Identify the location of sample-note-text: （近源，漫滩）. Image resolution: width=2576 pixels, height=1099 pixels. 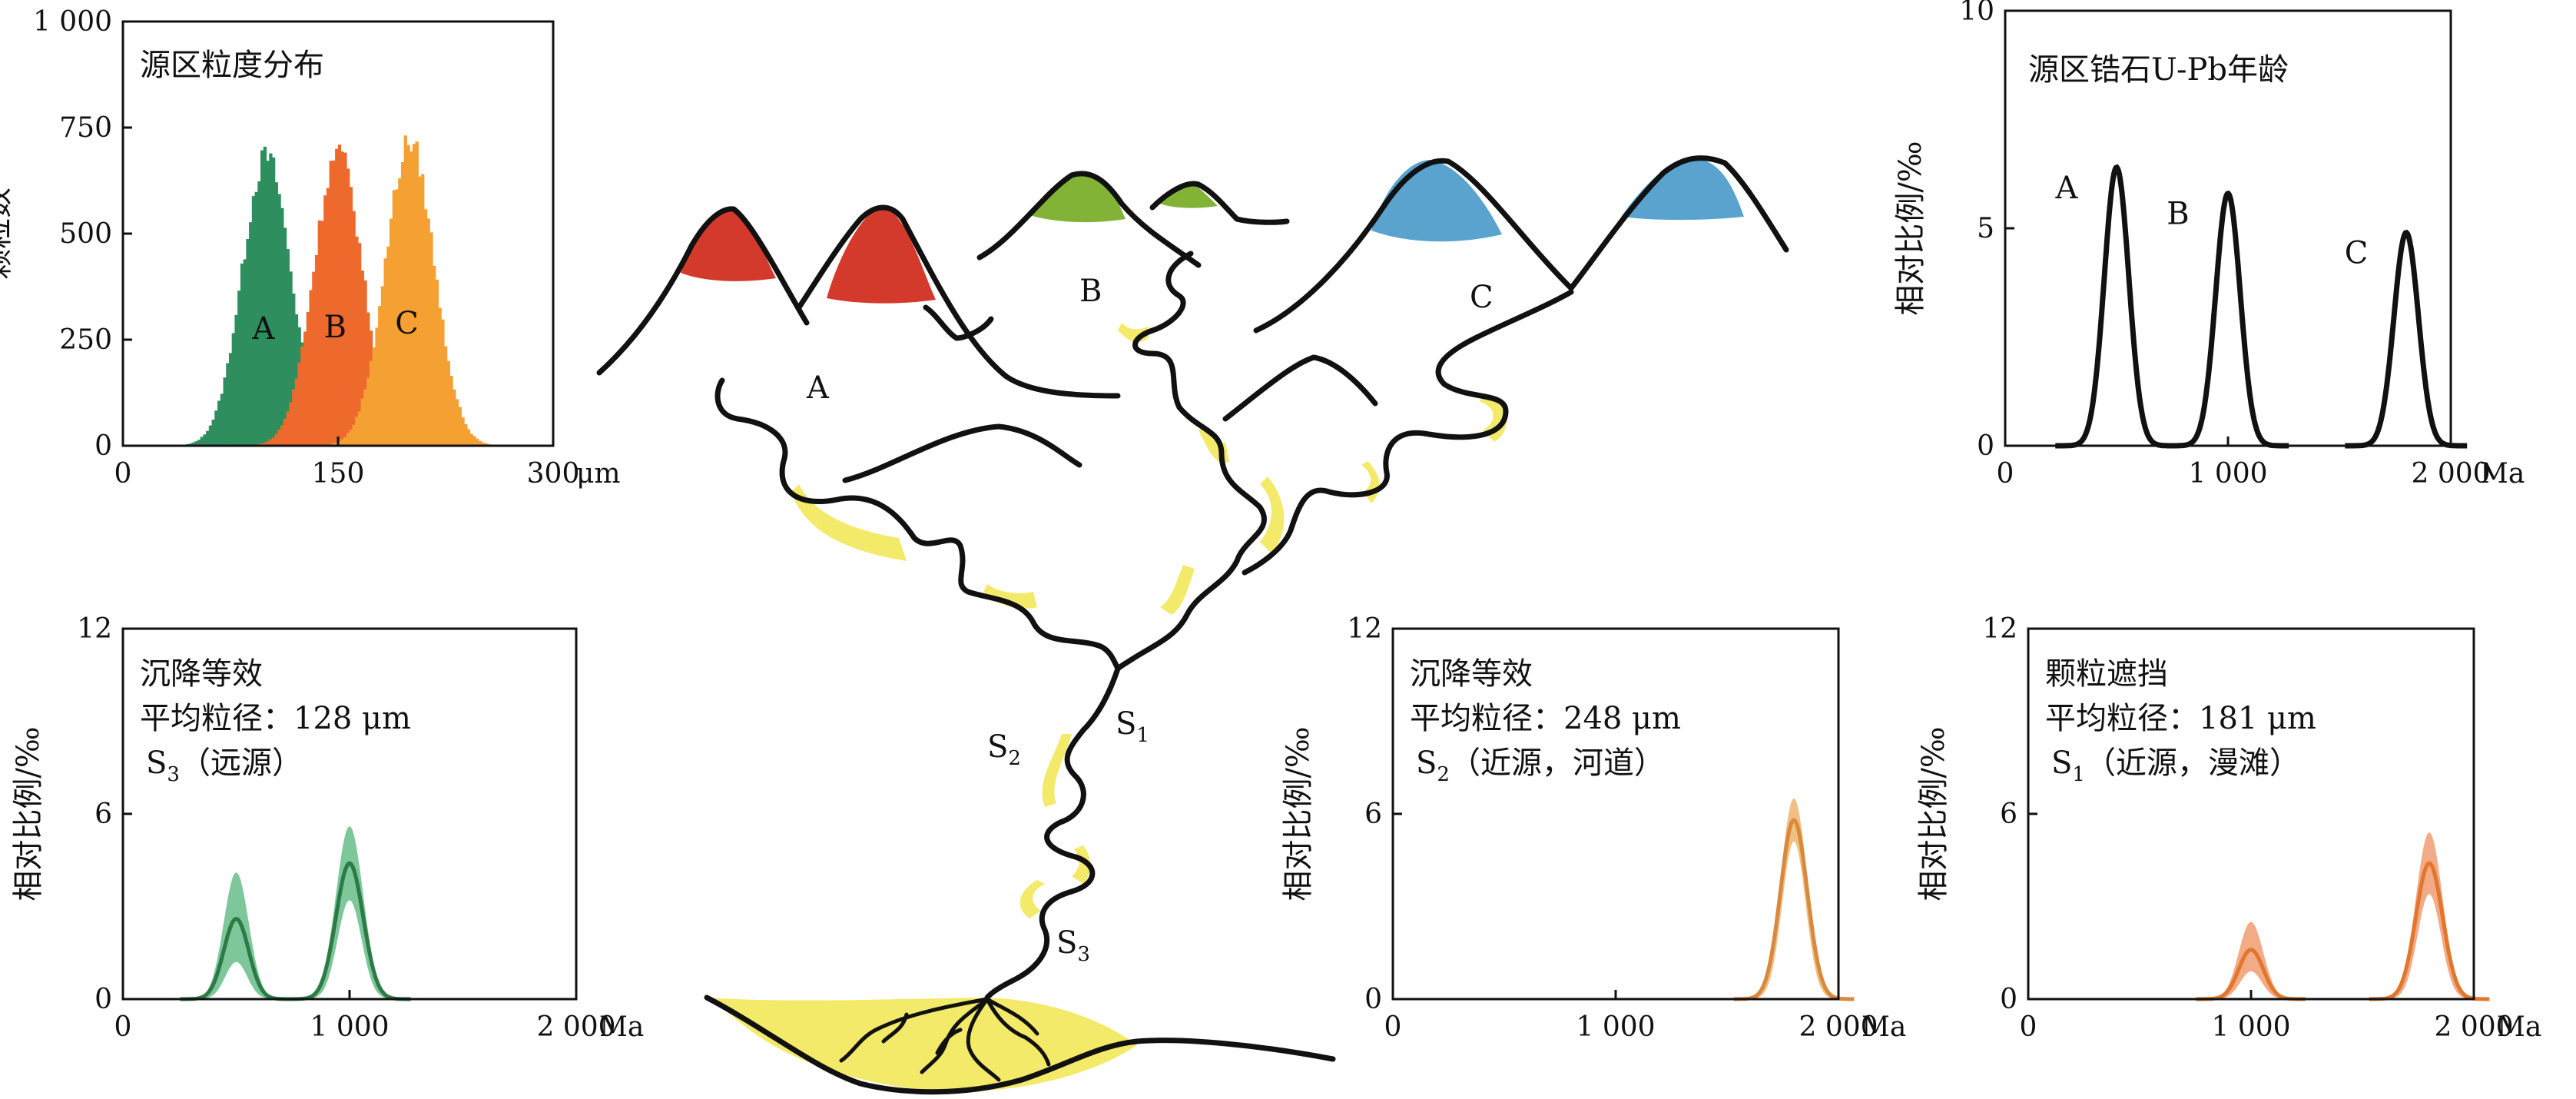
(2192, 763).